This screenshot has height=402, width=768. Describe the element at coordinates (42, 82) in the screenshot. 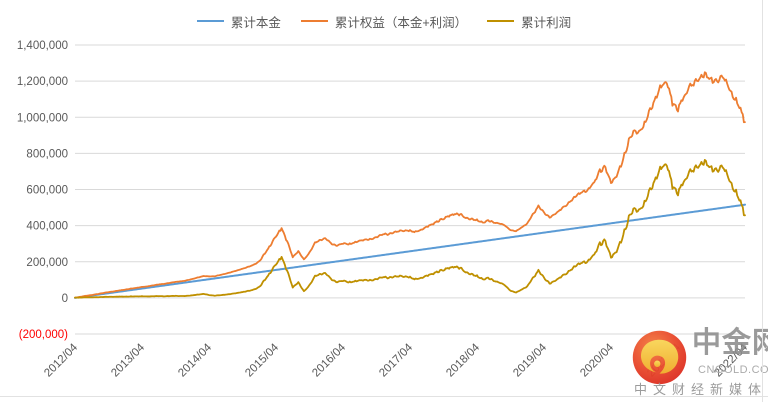

I see `y-axis-tick-label: 1,200,000` at that location.